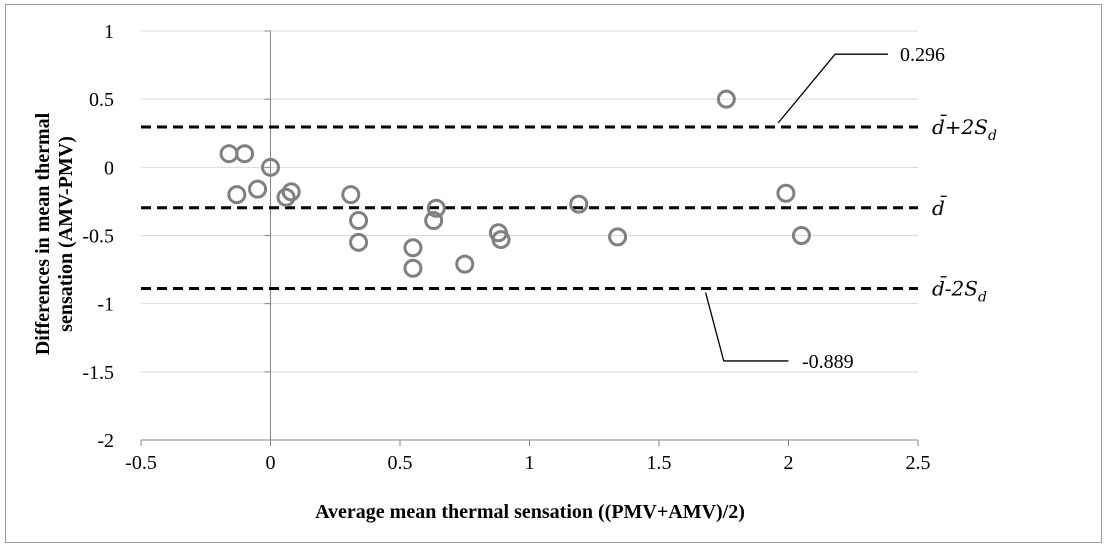  Describe the element at coordinates (98, 373) in the screenshot. I see `y-tick-label: -1.5` at that location.